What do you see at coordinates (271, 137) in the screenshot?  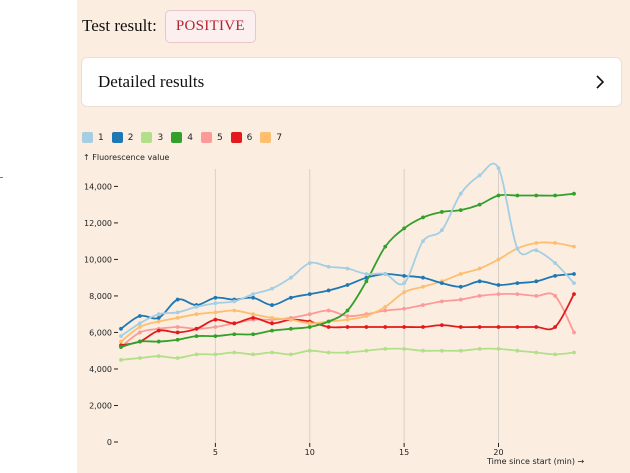 I see `legend-item-7: 7` at bounding box center [271, 137].